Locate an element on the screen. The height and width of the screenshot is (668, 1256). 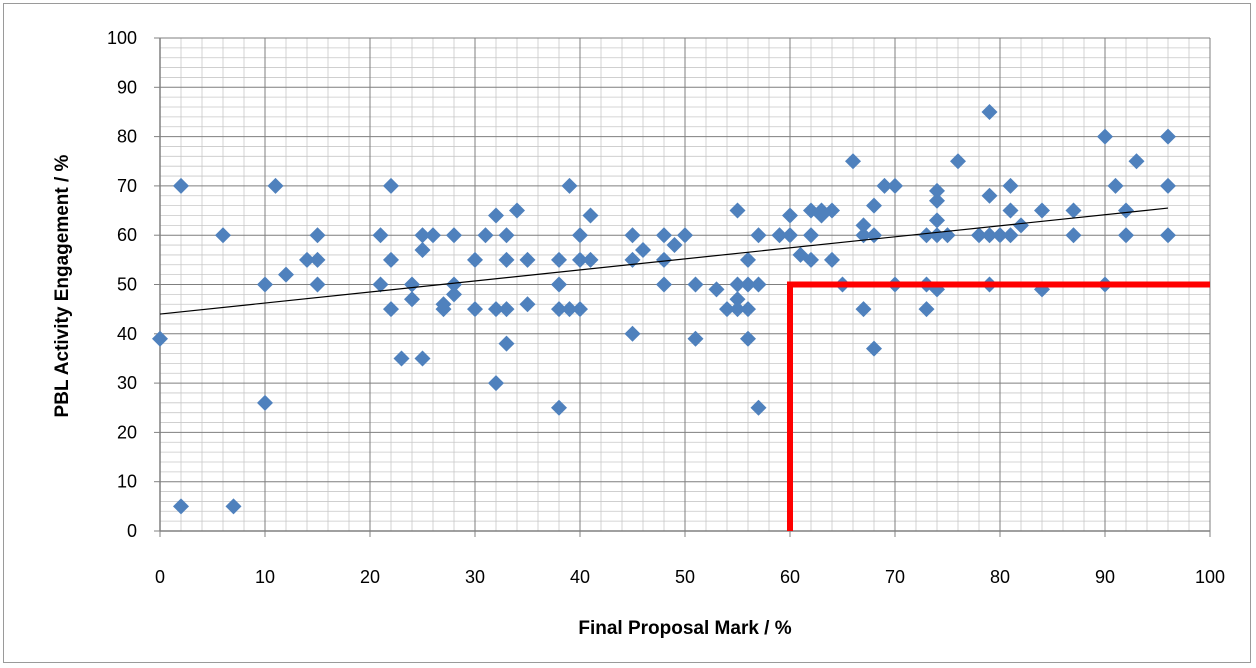
threshold-lines is located at coordinates (998, 406).